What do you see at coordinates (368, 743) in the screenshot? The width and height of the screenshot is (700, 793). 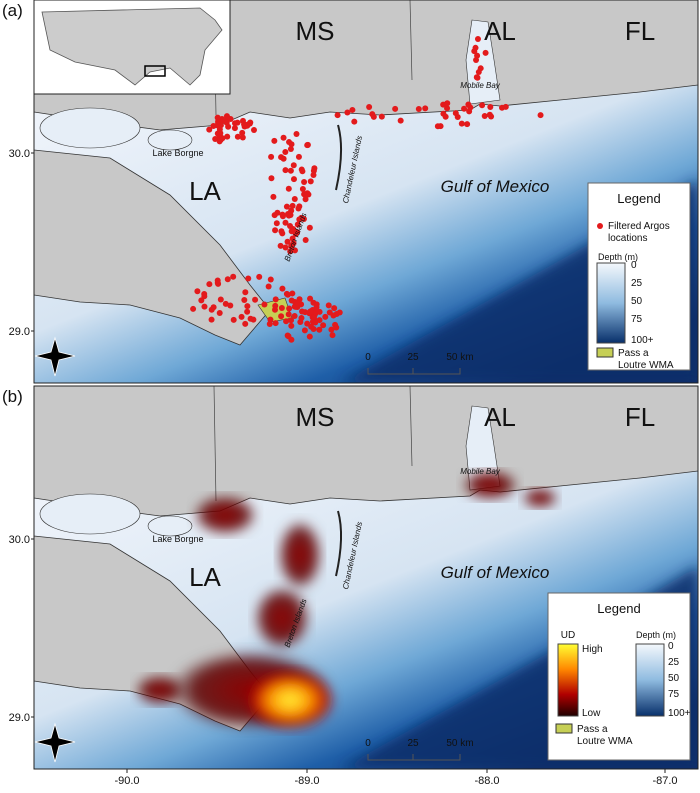 I see `scale-label: 0` at bounding box center [368, 743].